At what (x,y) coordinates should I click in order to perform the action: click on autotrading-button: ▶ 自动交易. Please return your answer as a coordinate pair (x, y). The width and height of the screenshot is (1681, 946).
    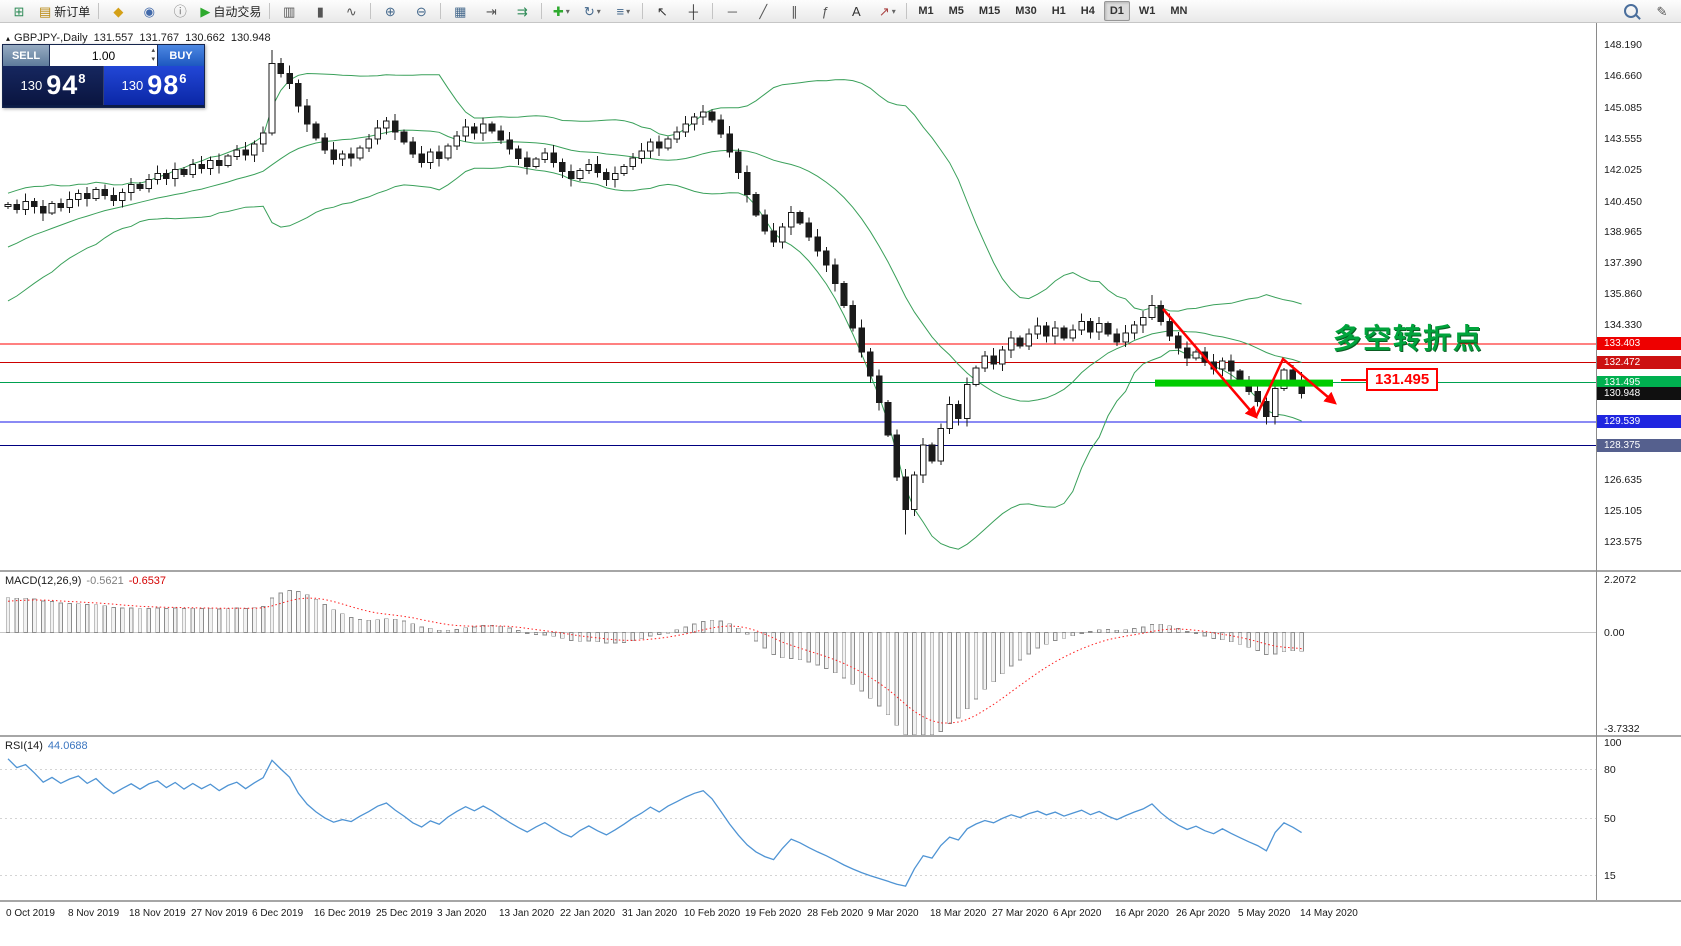
    Looking at the image, I should click on (230, 11).